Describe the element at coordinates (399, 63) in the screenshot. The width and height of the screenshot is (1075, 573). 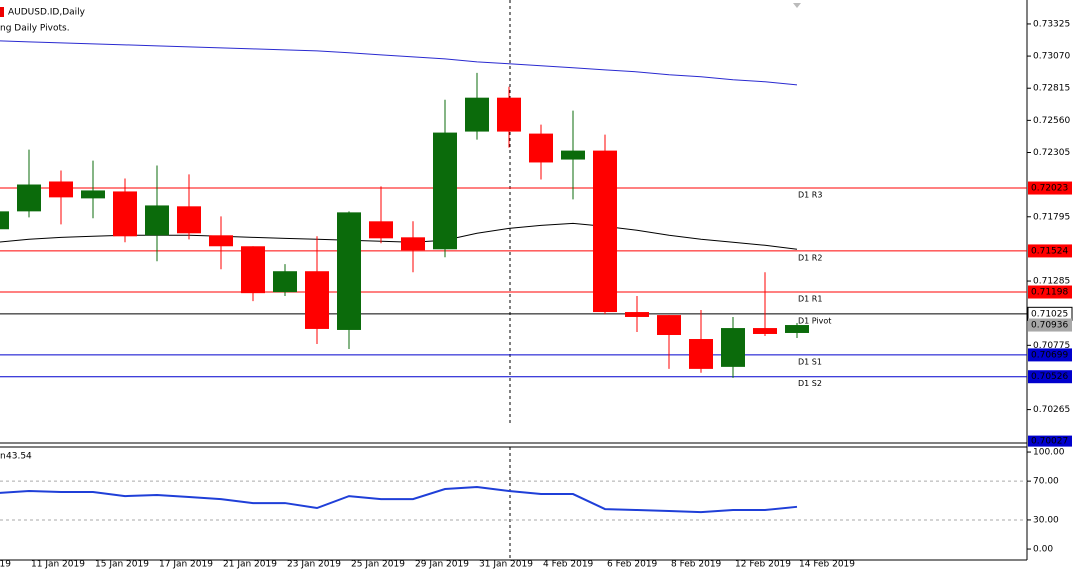
I see `moving-average` at that location.